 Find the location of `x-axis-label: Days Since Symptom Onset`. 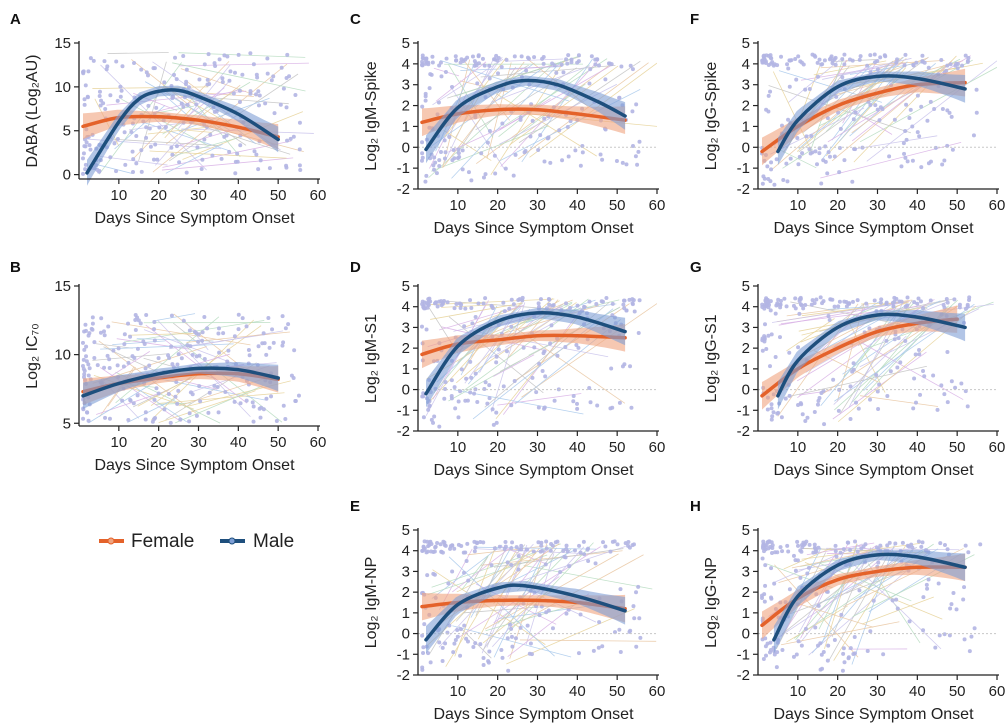

x-axis-label: Days Since Symptom Onset is located at coordinates (533, 714).